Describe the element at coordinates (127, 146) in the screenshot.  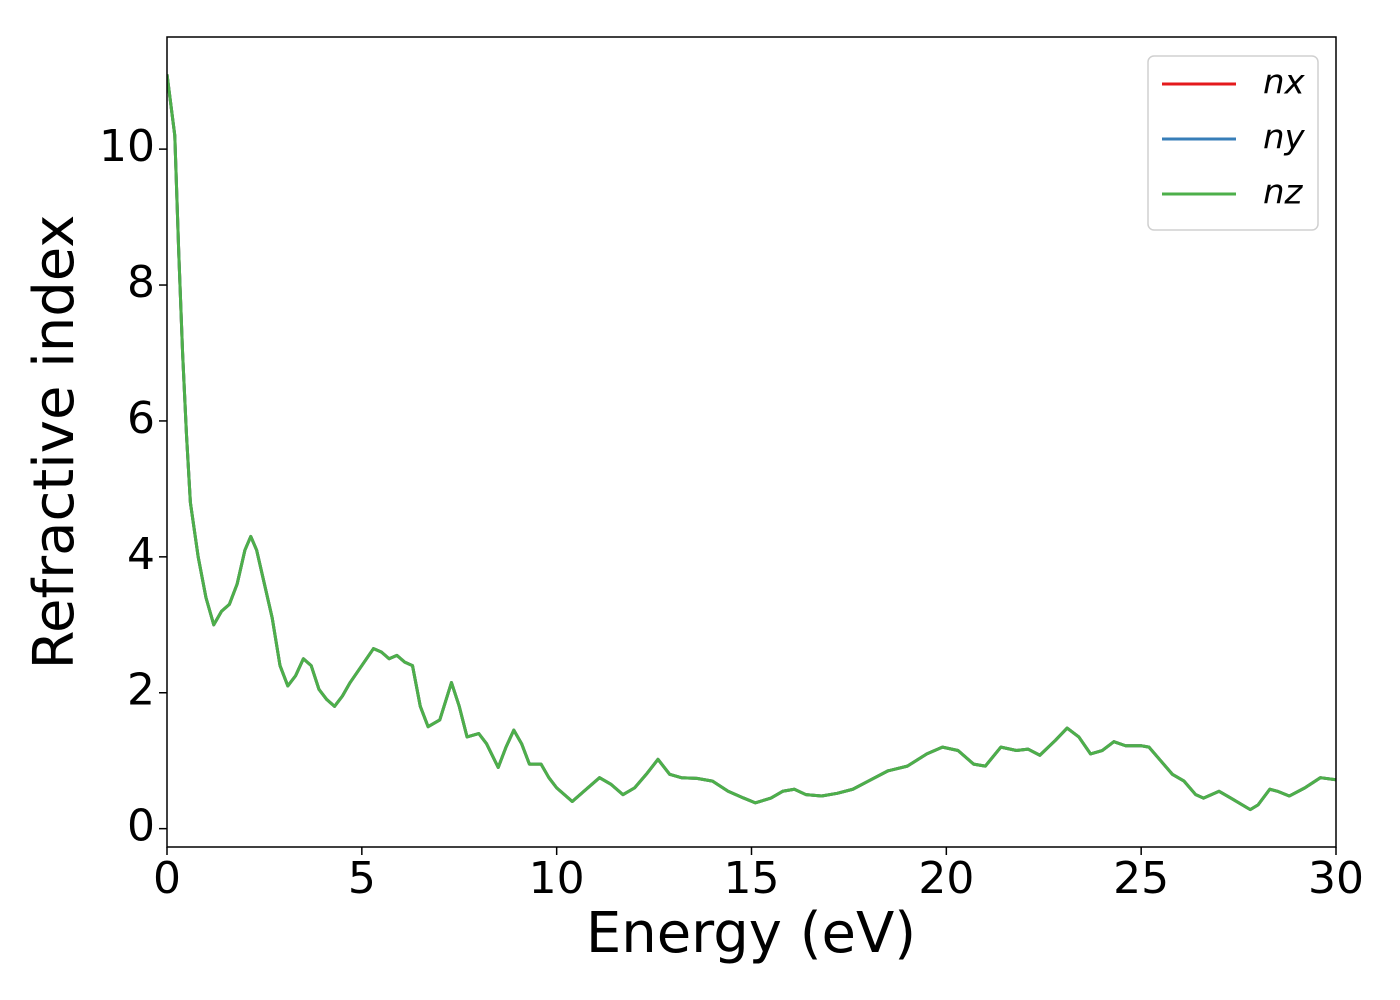
I see `y-tick-label: 10` at that location.